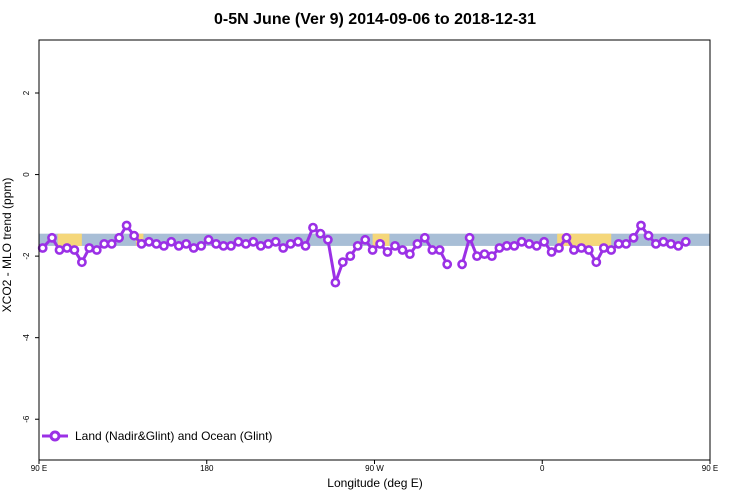 This screenshot has height=500, width=750. What do you see at coordinates (26, 338) in the screenshot?
I see `y-tick-label: -4` at bounding box center [26, 338].